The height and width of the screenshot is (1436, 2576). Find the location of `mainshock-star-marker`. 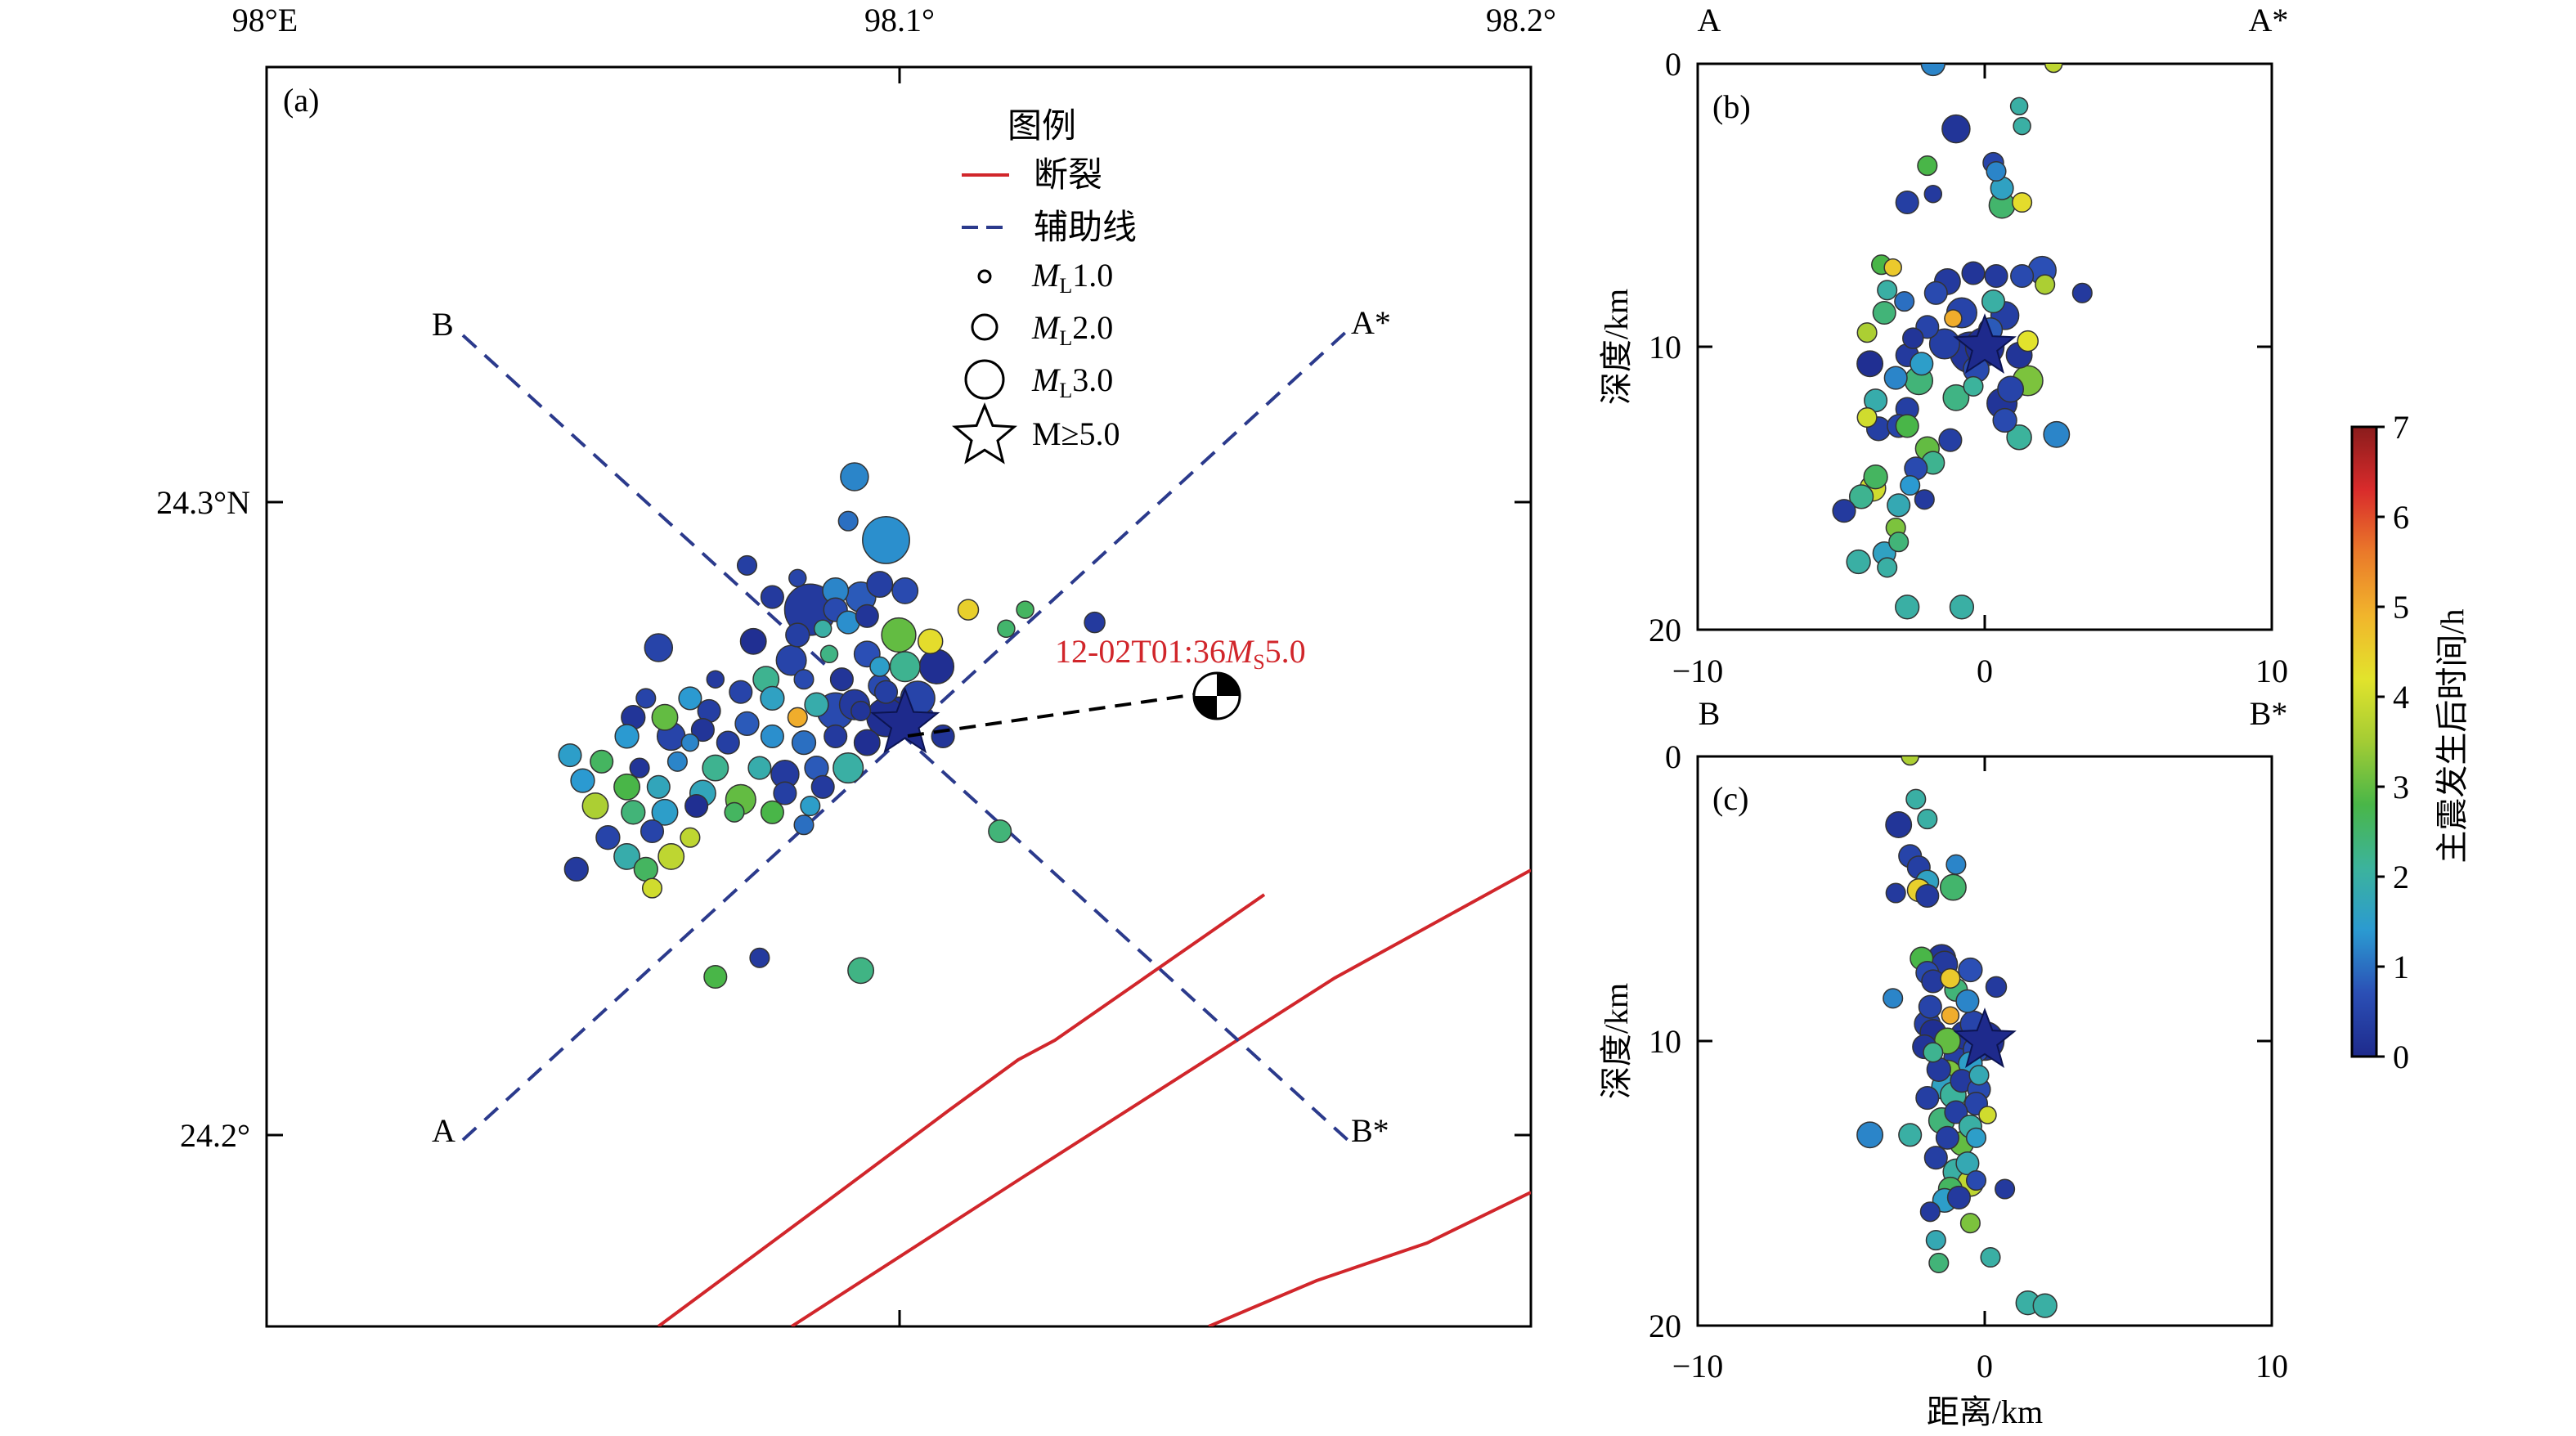

mainshock-star-marker is located at coordinates (1985, 343).